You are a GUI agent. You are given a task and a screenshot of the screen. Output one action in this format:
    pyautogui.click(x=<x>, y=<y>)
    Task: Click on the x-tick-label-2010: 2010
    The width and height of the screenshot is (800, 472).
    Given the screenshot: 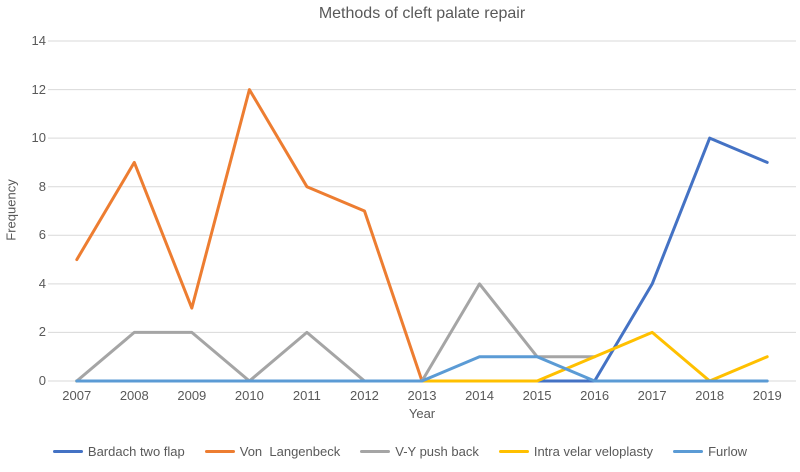 What is the action you would take?
    pyautogui.click(x=249, y=395)
    